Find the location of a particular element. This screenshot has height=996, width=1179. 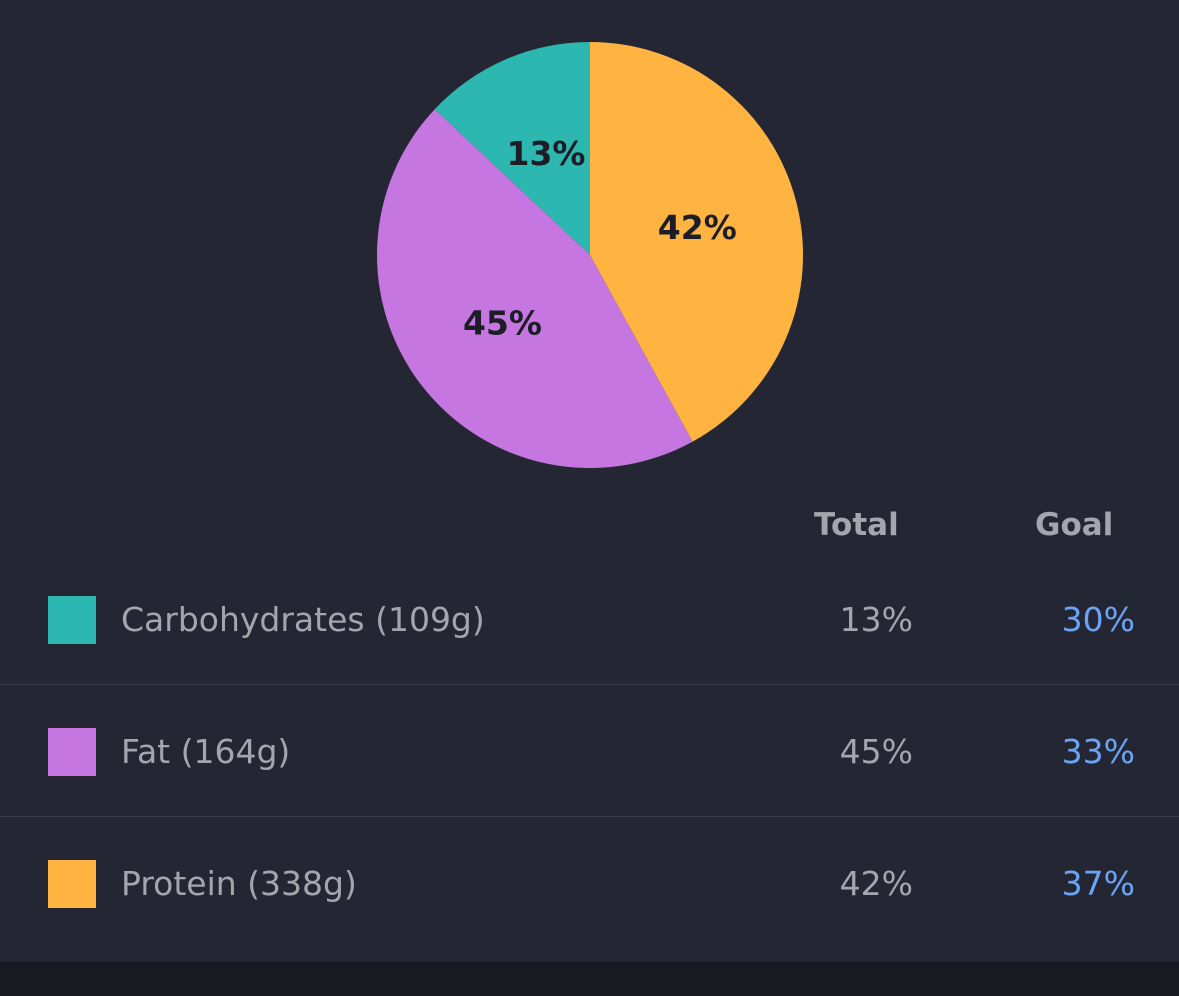

goal-column-header: Goal is located at coordinates (1074, 525).